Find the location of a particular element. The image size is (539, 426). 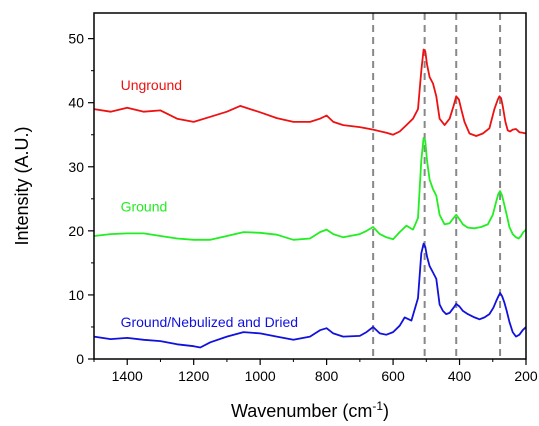

y-tick-label-0: 0 is located at coordinates (80, 359).